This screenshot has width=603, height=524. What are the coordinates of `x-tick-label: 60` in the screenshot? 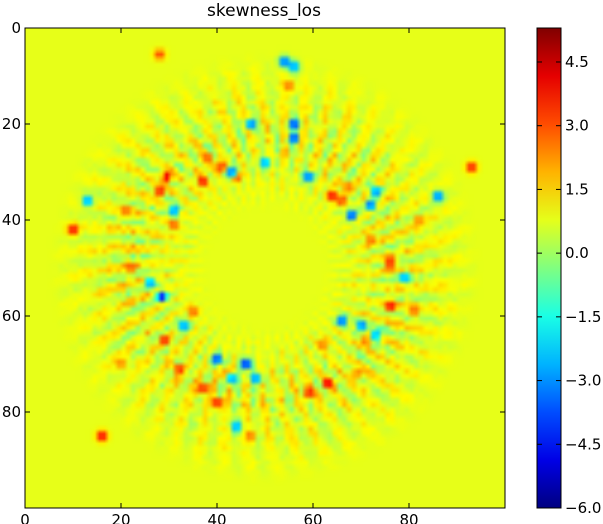 It's located at (312, 517).